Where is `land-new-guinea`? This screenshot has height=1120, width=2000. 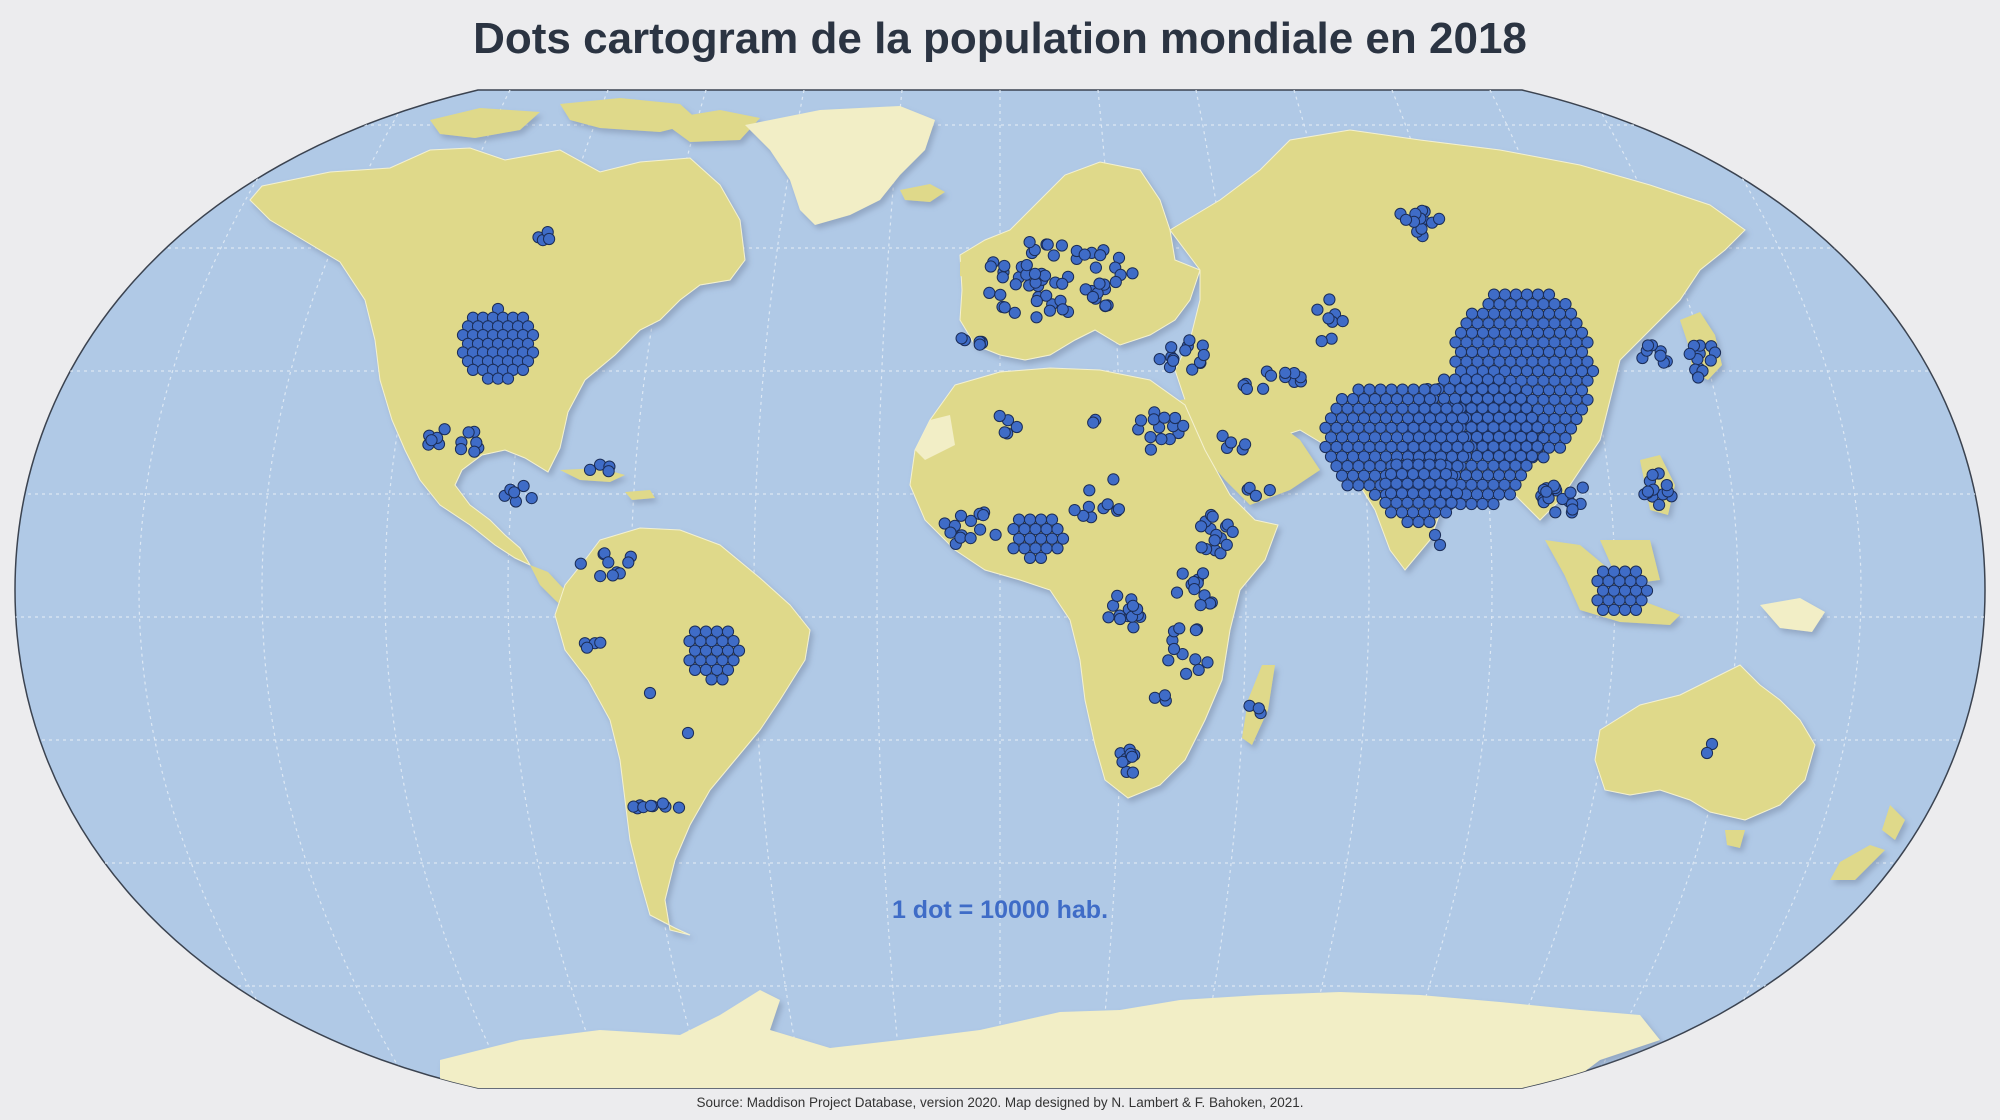
land-new-guinea is located at coordinates (1792, 615).